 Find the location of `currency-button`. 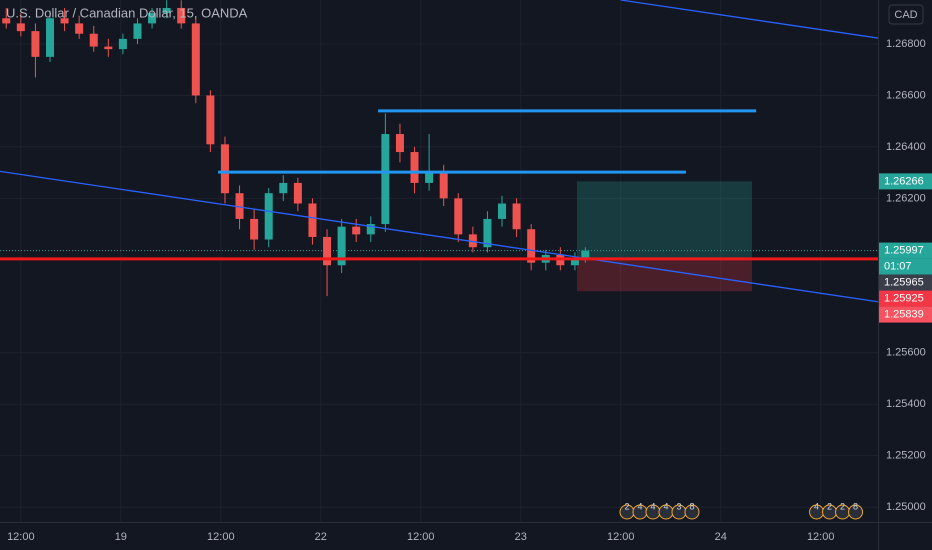

currency-button is located at coordinates (906, 14).